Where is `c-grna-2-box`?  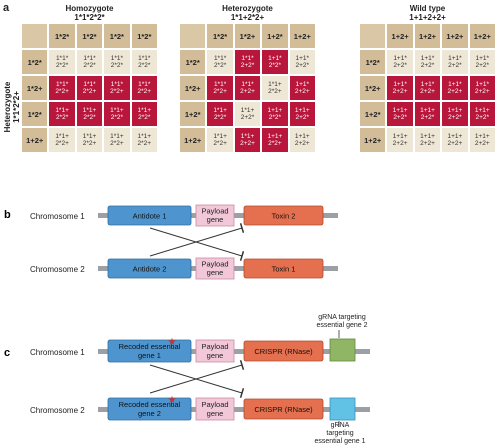 c-grna-2-box is located at coordinates (342, 409).